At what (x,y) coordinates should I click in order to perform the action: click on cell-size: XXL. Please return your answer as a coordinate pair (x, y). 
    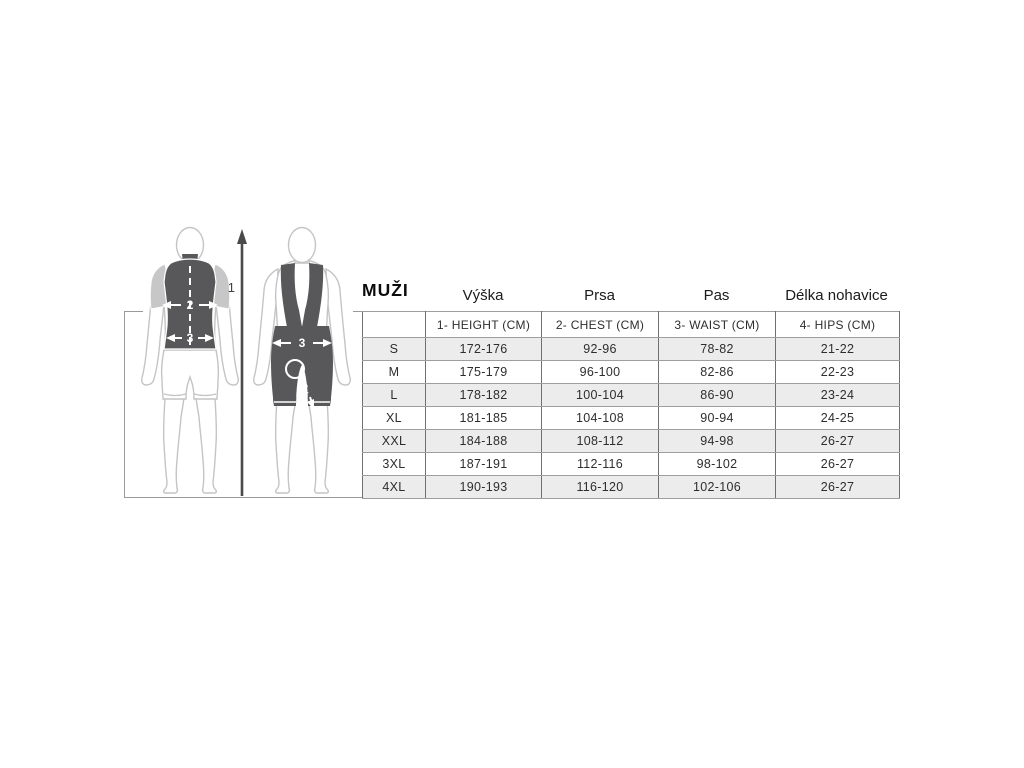
    Looking at the image, I should click on (394, 441).